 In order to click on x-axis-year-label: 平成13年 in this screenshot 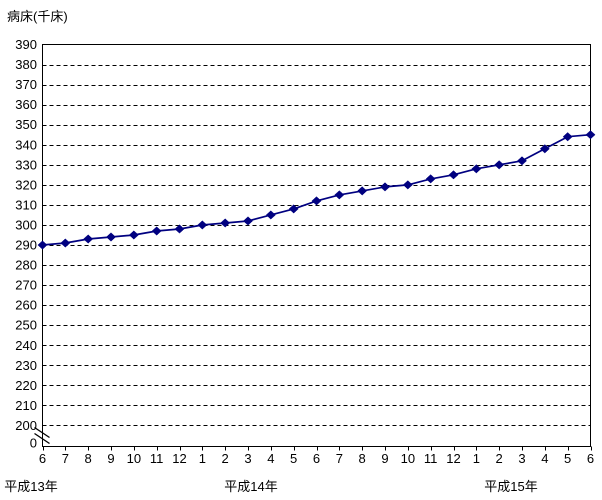, I will do `click(30, 486)`.